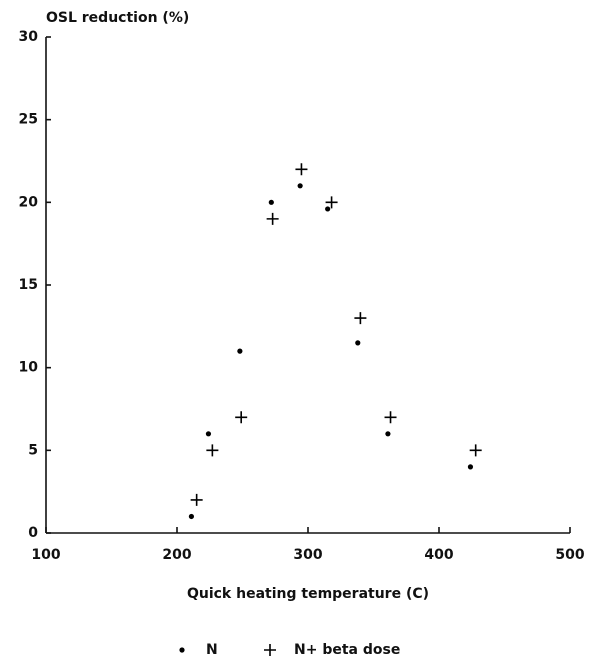 The image size is (599, 662). Describe the element at coordinates (28, 285) in the screenshot. I see `y-tick-label: 15` at that location.